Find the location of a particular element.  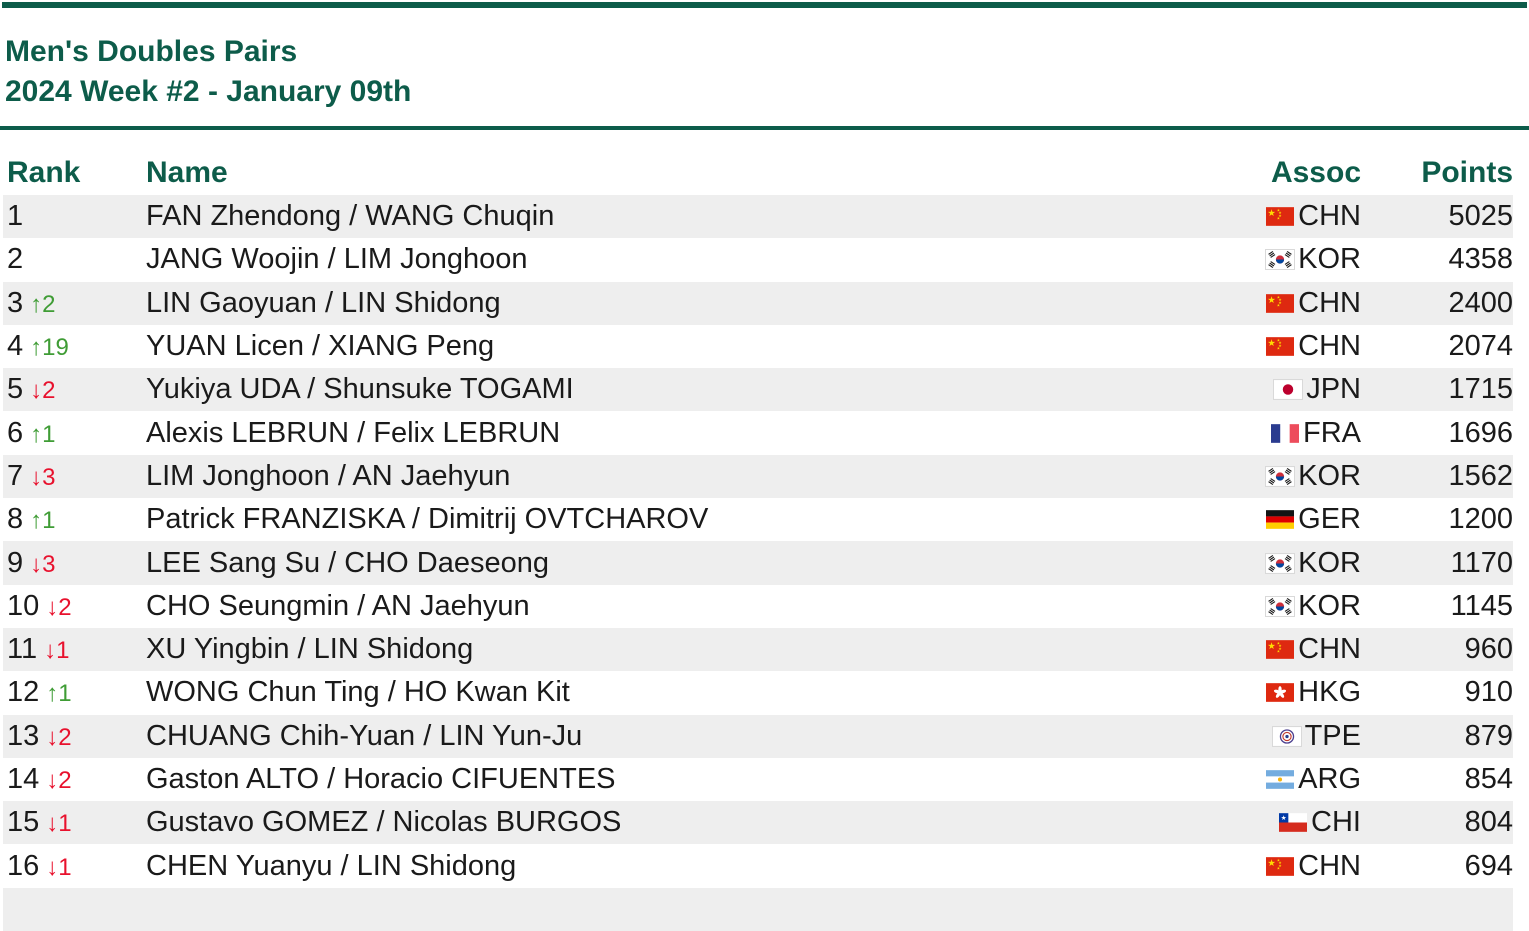

player-pair-name: FAN Zhendong / WANG Chuqin is located at coordinates (350, 216).